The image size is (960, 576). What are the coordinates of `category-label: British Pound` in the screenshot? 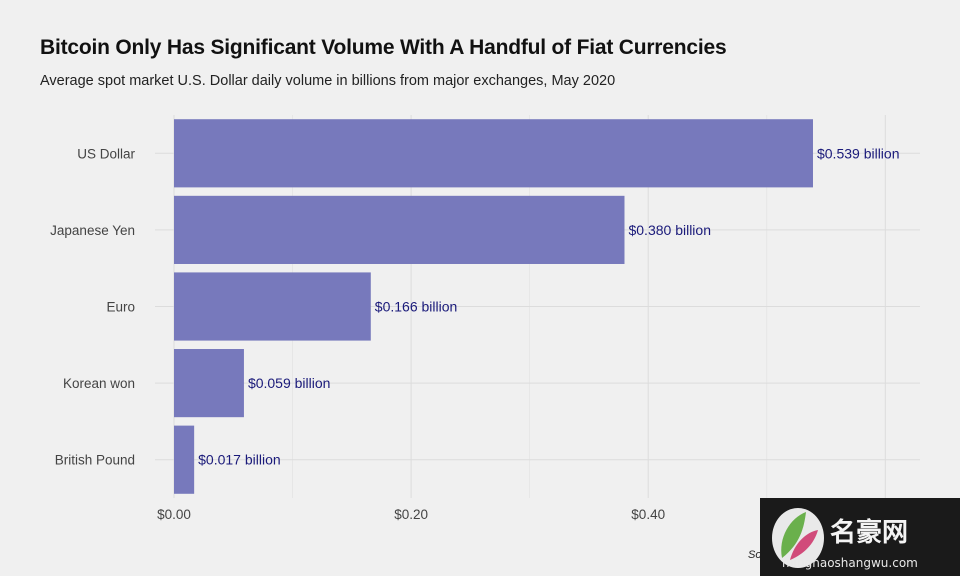 It's located at (95, 460).